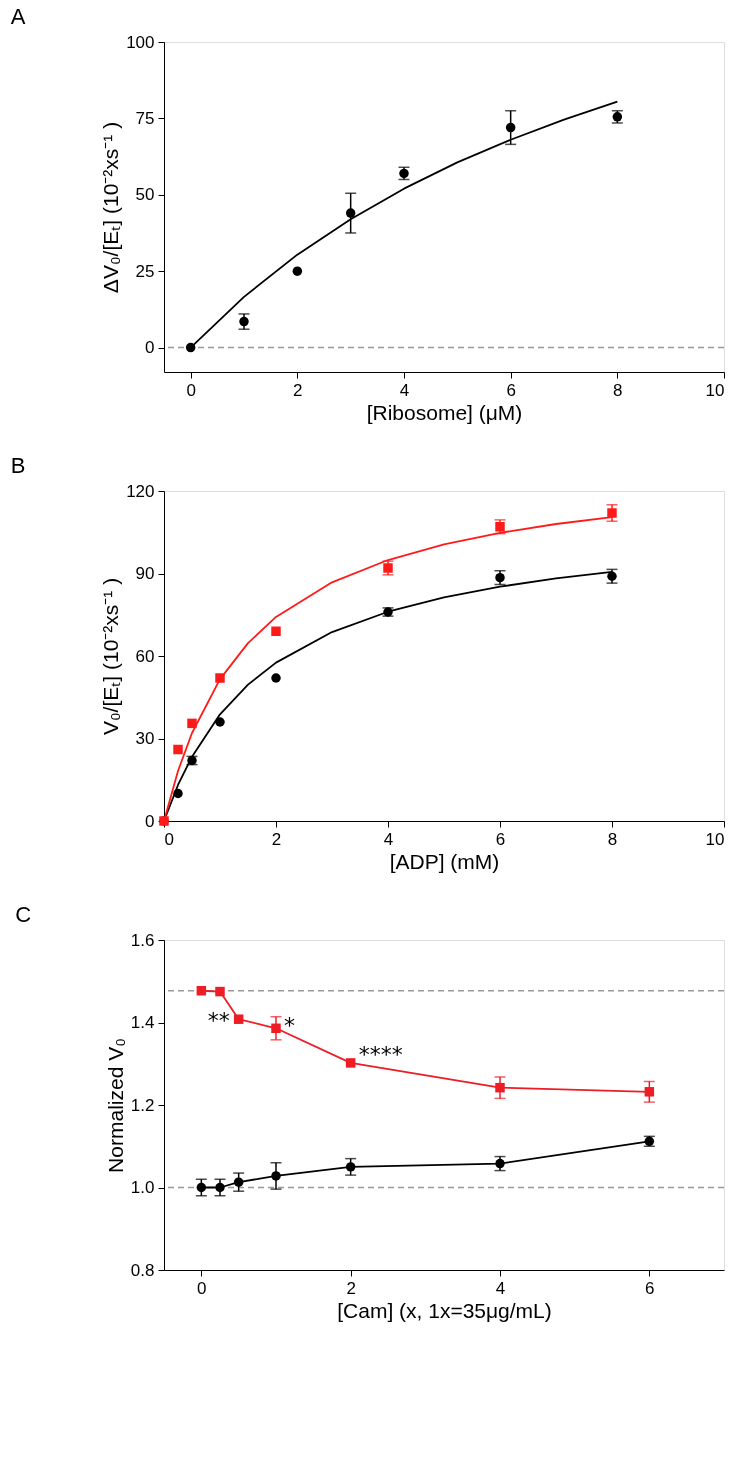  Describe the element at coordinates (145, 573) in the screenshot. I see `y-tick-label: 90` at that location.